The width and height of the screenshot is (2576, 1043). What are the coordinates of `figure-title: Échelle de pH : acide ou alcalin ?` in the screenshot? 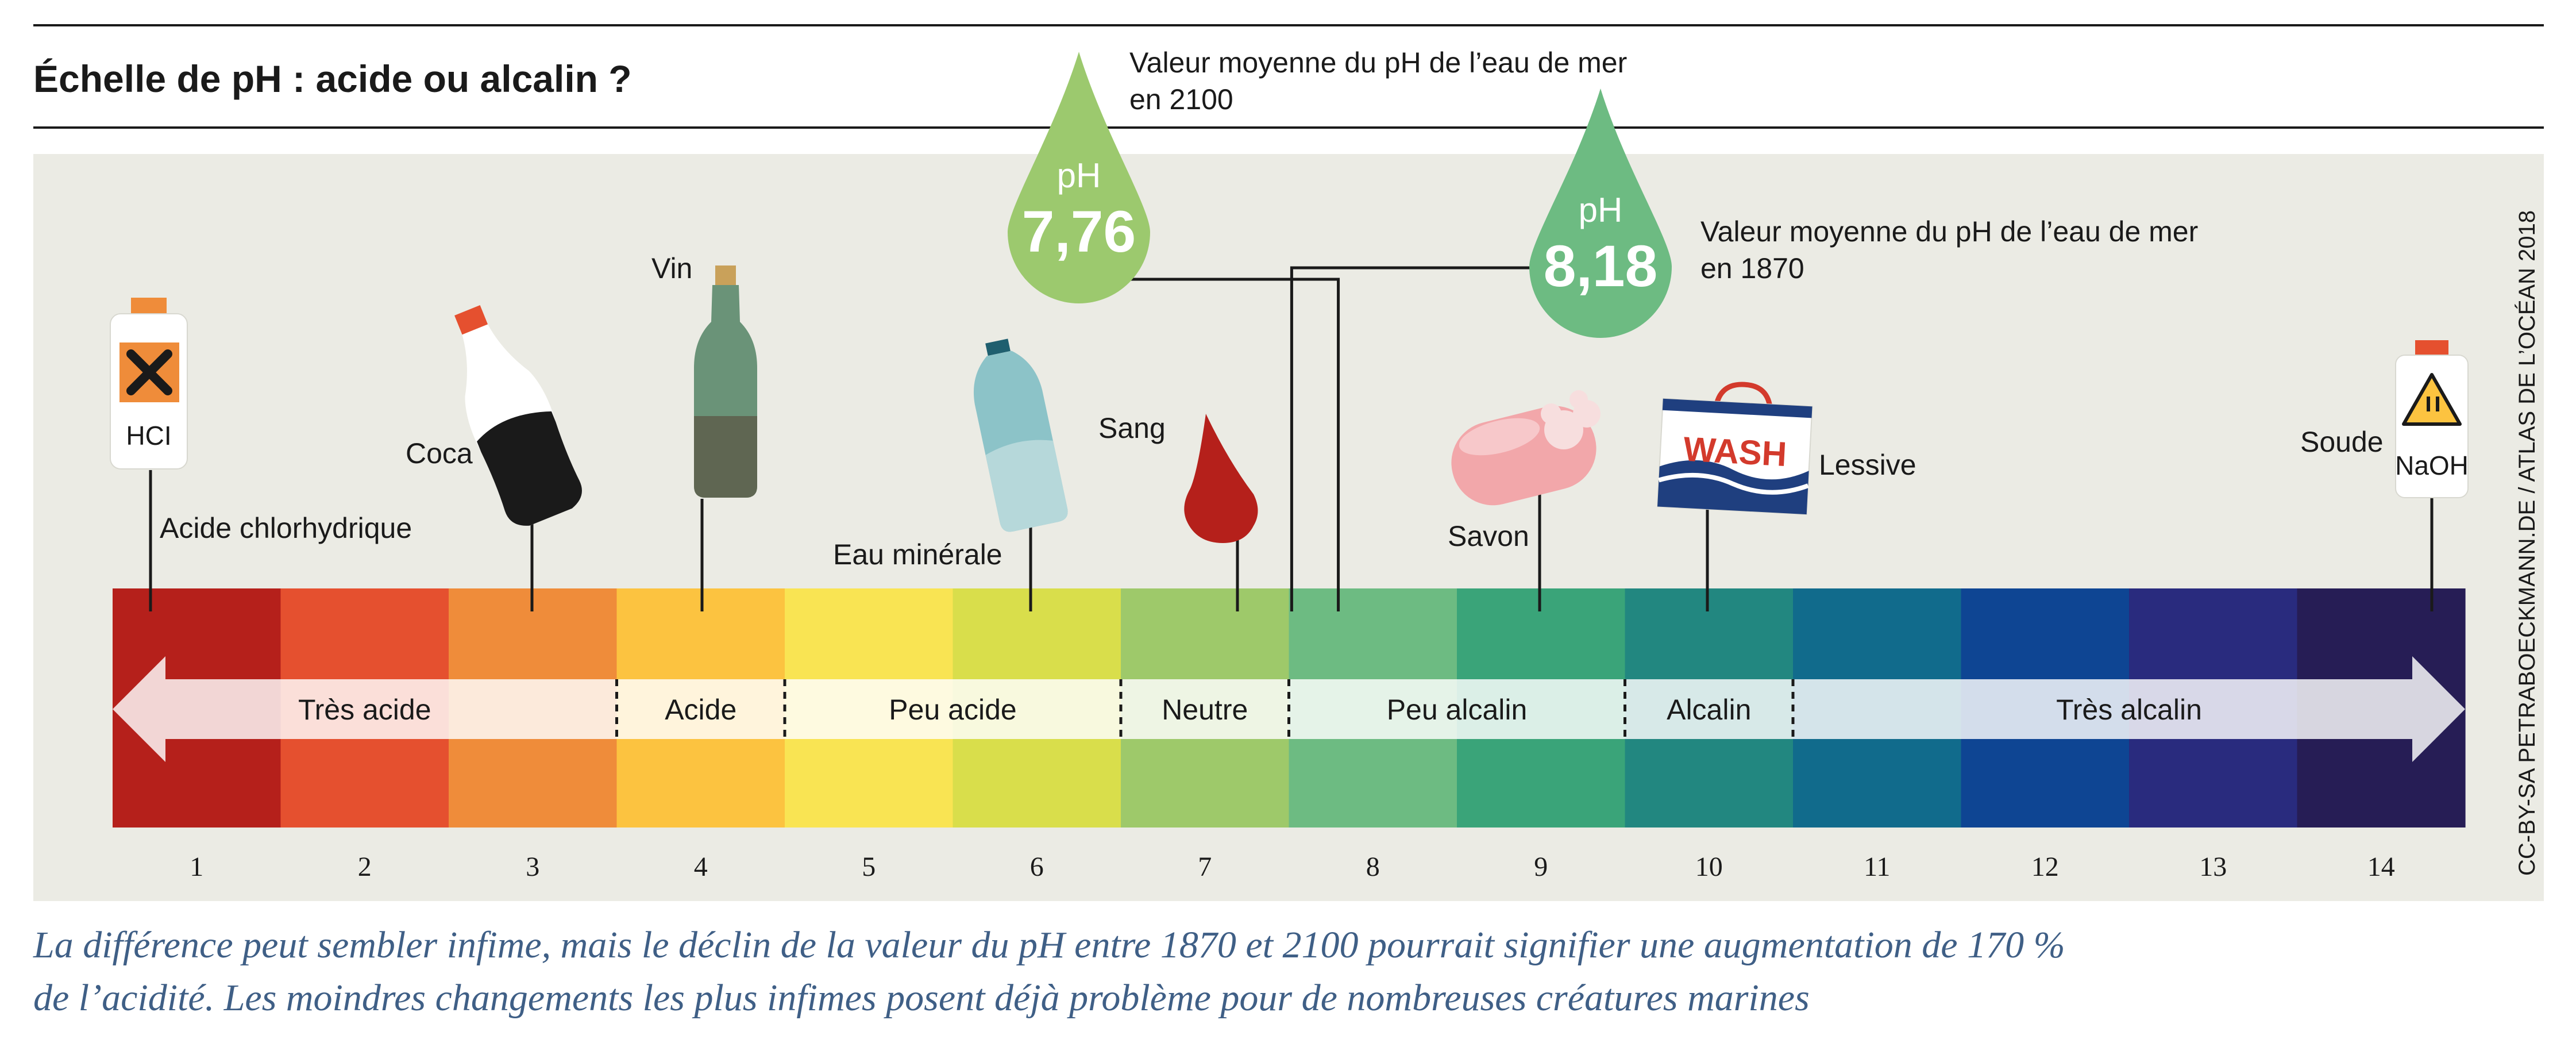 It's located at (333, 78).